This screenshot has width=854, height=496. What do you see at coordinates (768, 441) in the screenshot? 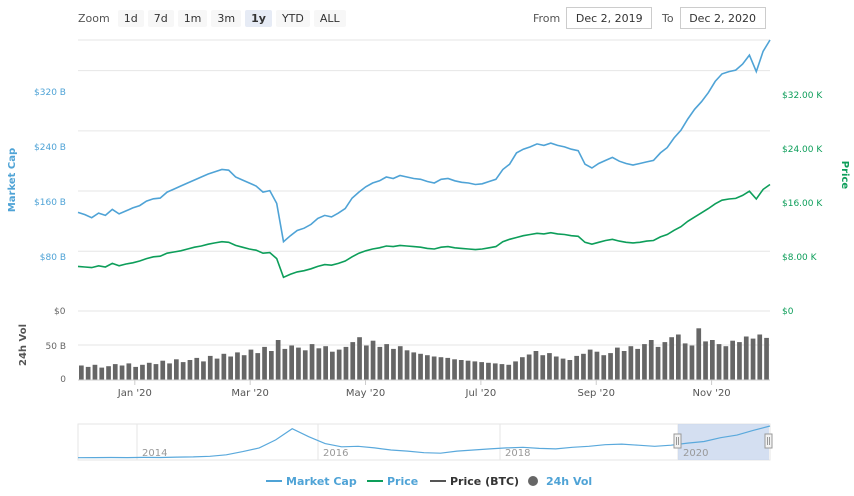
I see `navigator-right-handle` at bounding box center [768, 441].